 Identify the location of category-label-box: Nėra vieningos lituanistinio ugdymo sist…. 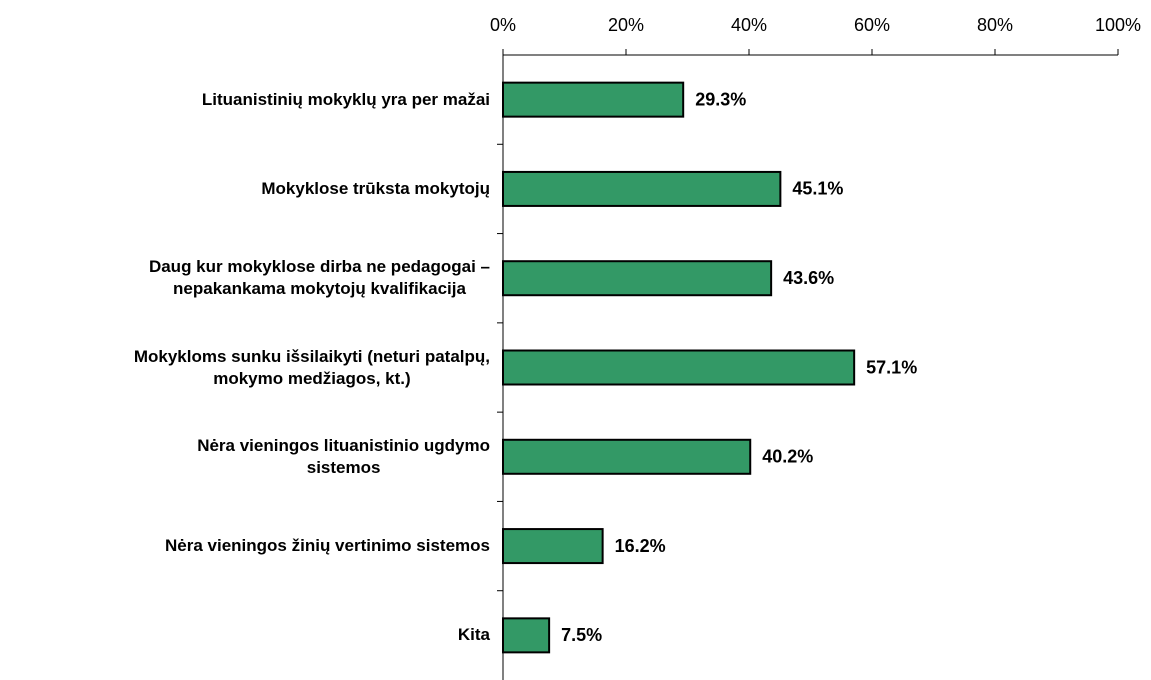
(343, 457).